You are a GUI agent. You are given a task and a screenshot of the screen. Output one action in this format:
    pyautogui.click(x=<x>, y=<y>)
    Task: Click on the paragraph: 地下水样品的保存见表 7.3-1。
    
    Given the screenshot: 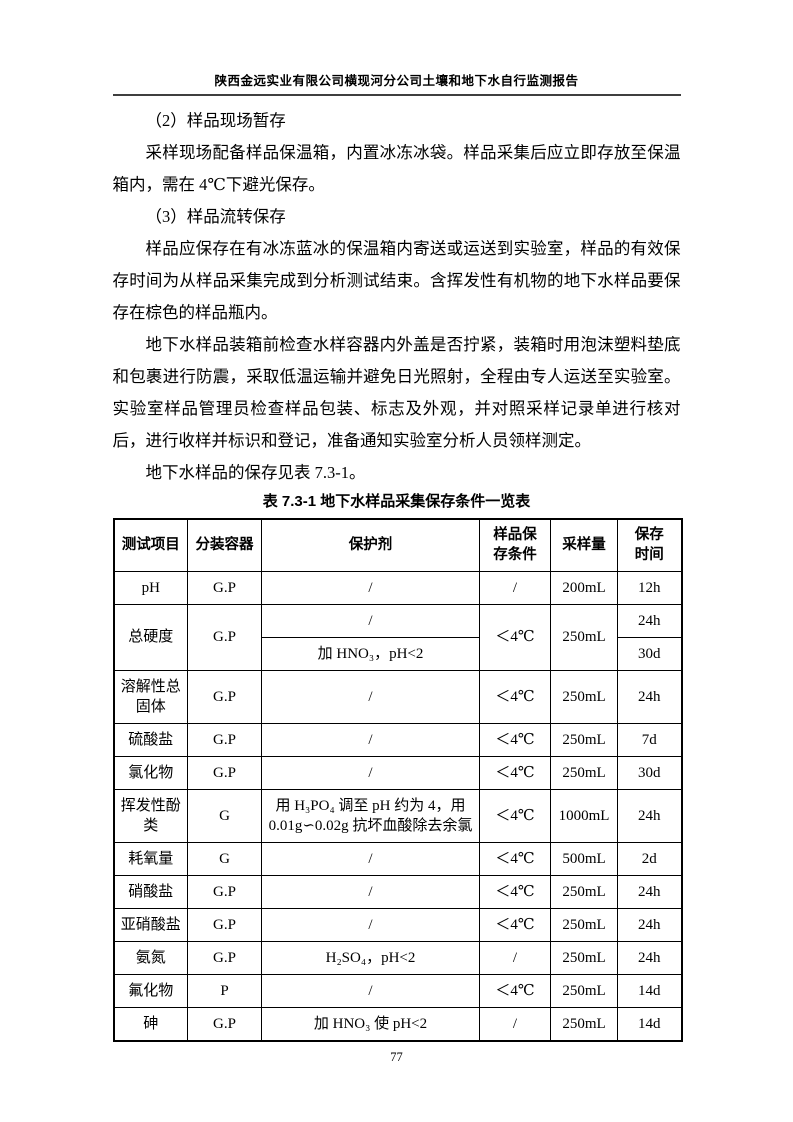 What is the action you would take?
    pyautogui.click(x=255, y=472)
    